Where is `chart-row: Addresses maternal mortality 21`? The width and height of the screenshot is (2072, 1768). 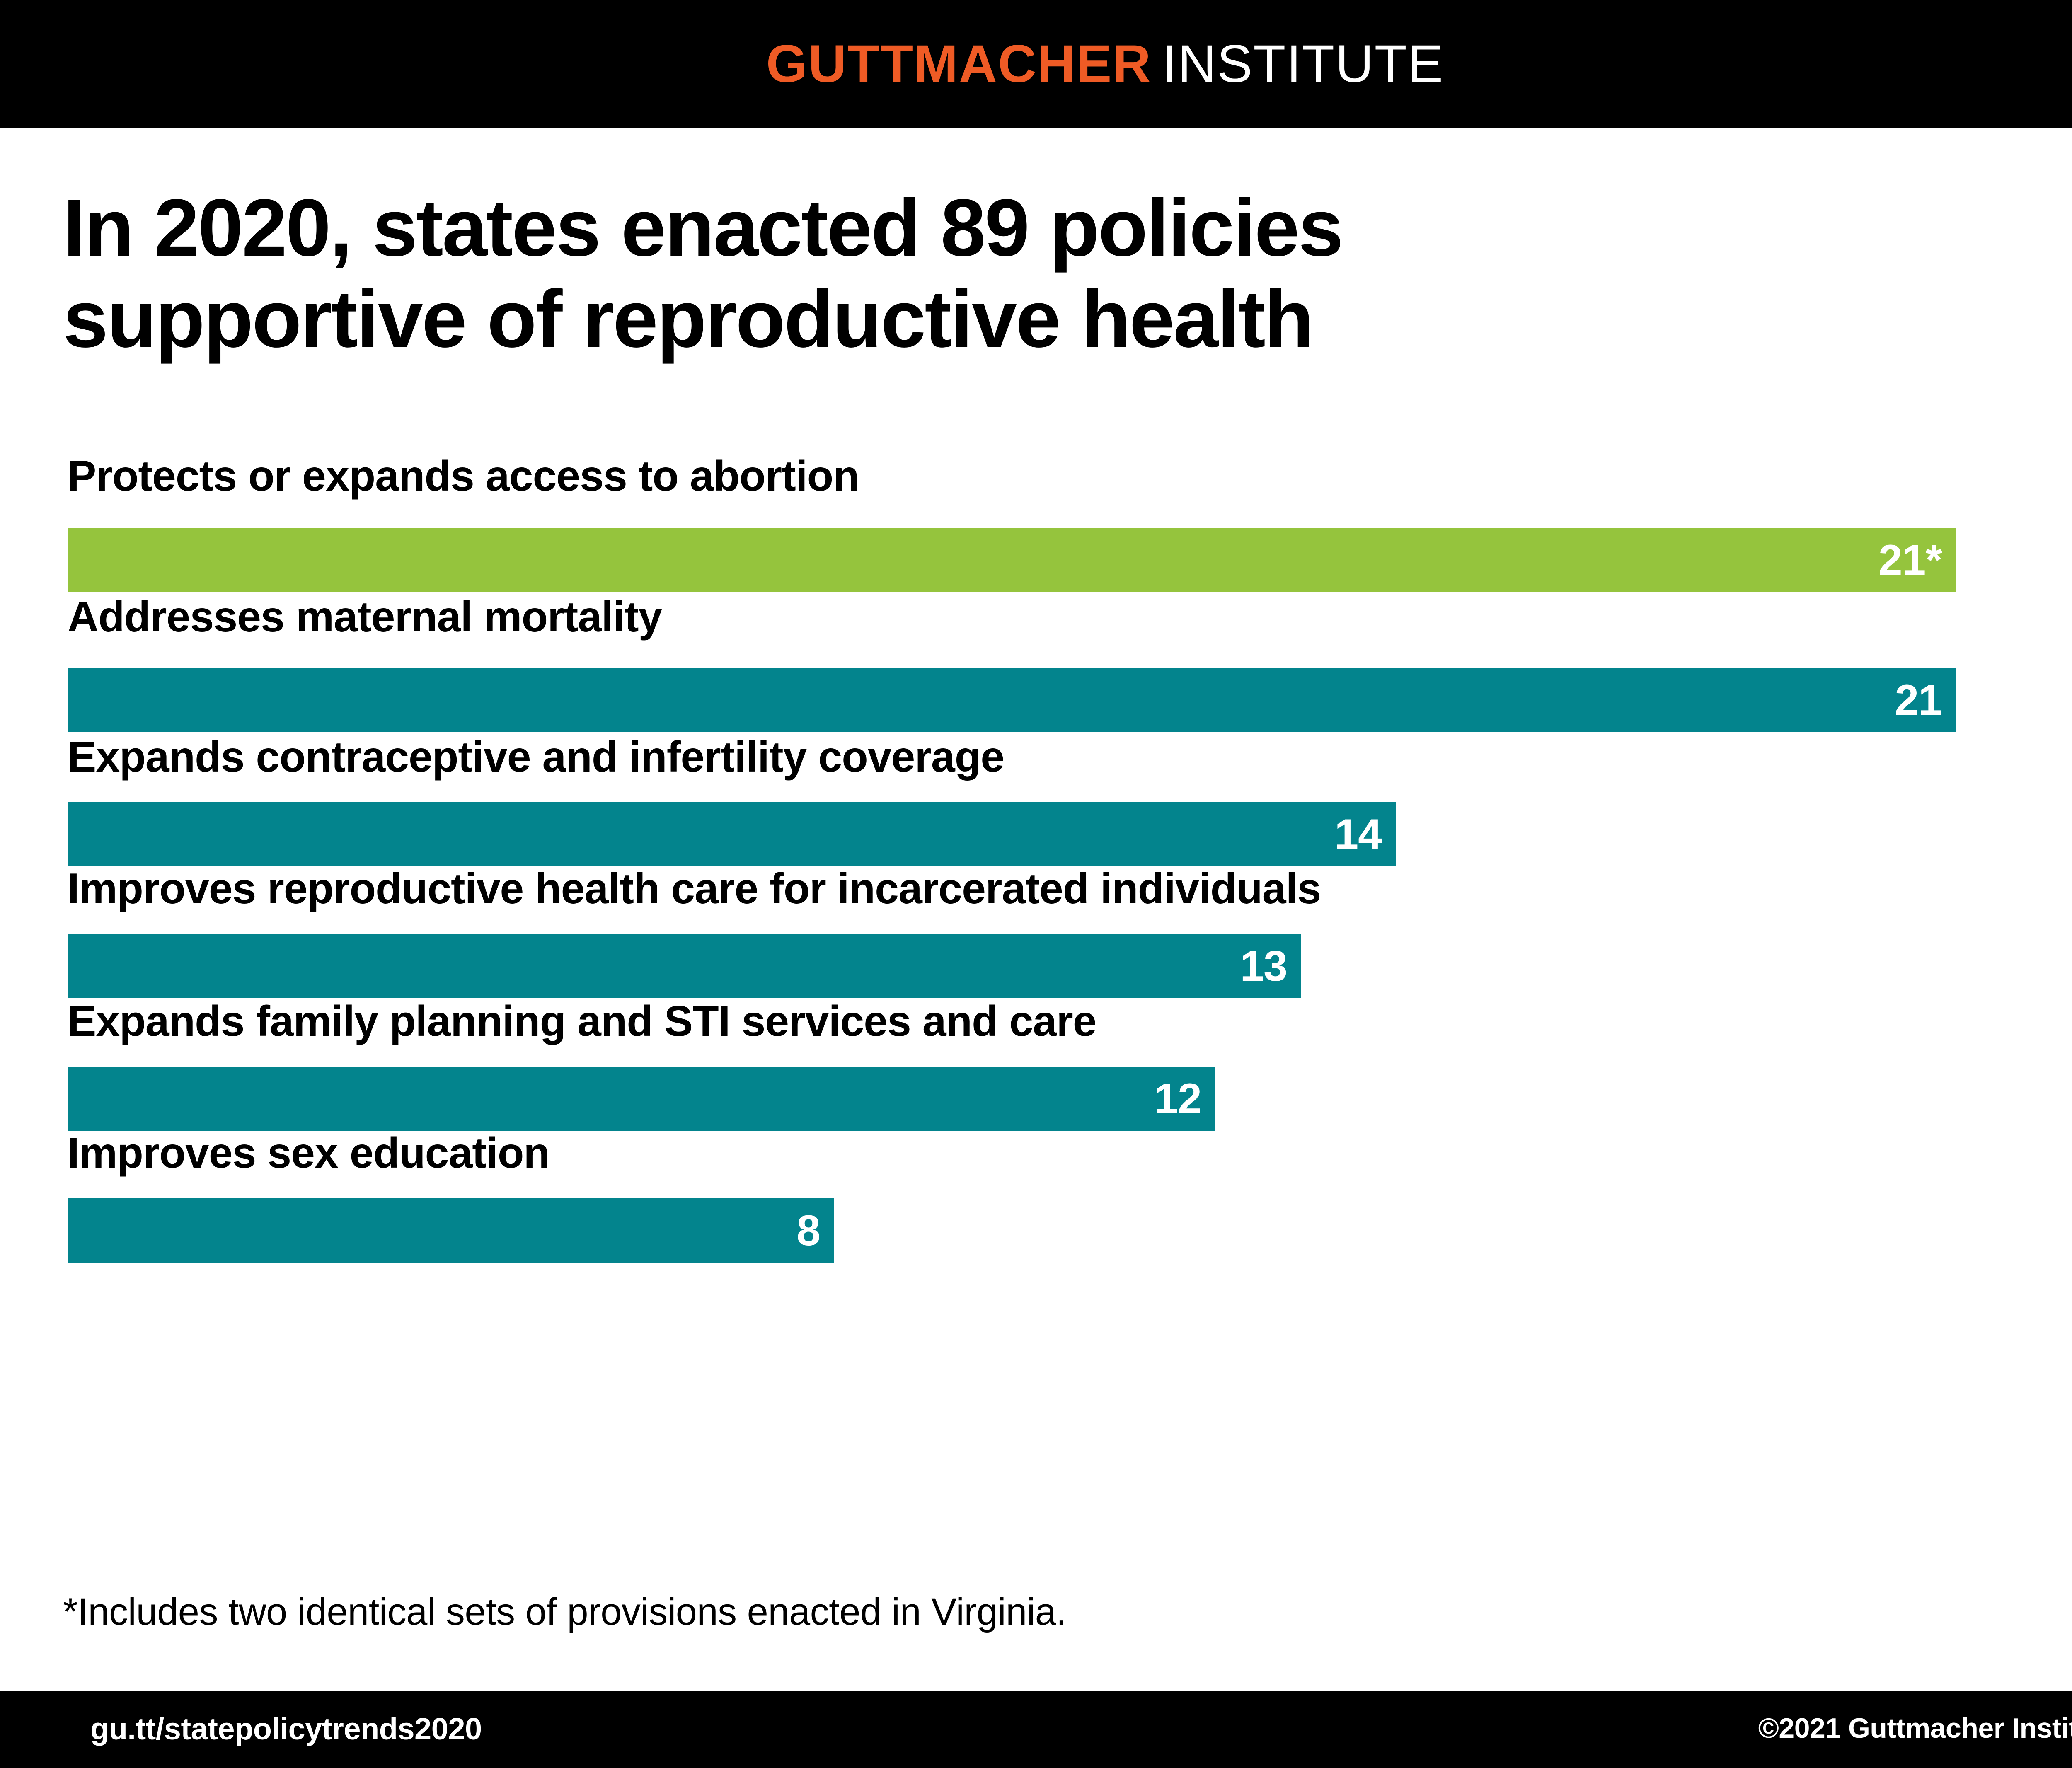 chart-row: Addresses maternal mortality 21 is located at coordinates (1036, 663).